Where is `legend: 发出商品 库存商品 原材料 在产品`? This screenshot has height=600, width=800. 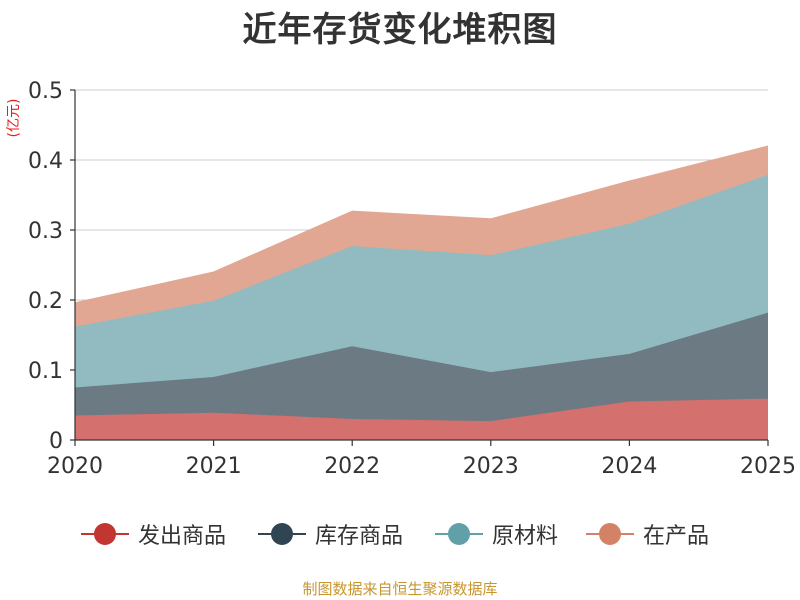
legend: 发出商品 库存商品 原材料 在产品 is located at coordinates (400, 534).